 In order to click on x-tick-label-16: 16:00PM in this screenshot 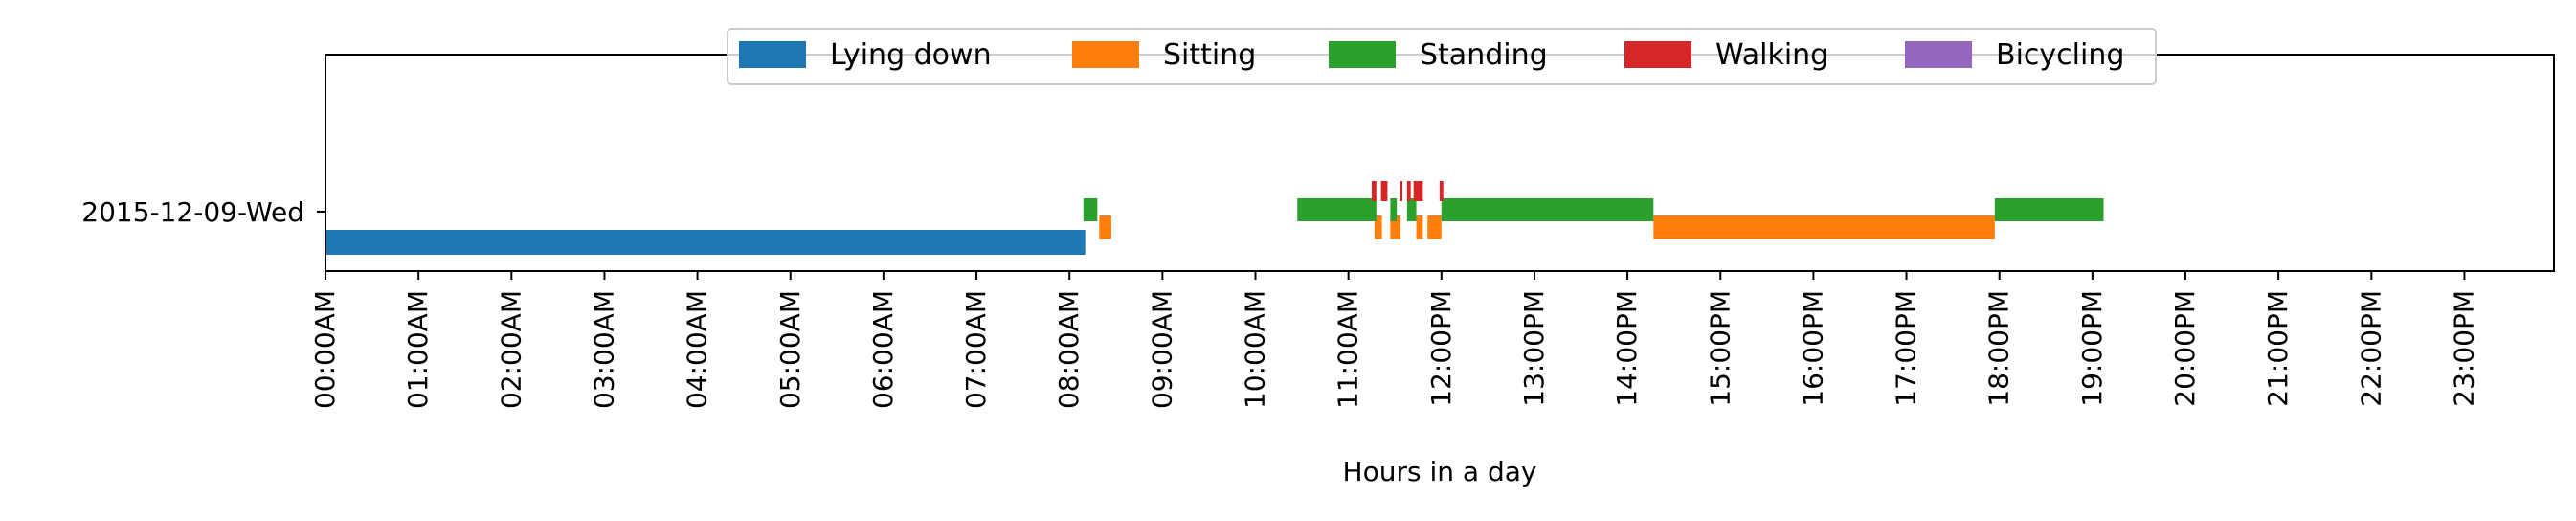, I will do `click(1813, 348)`.